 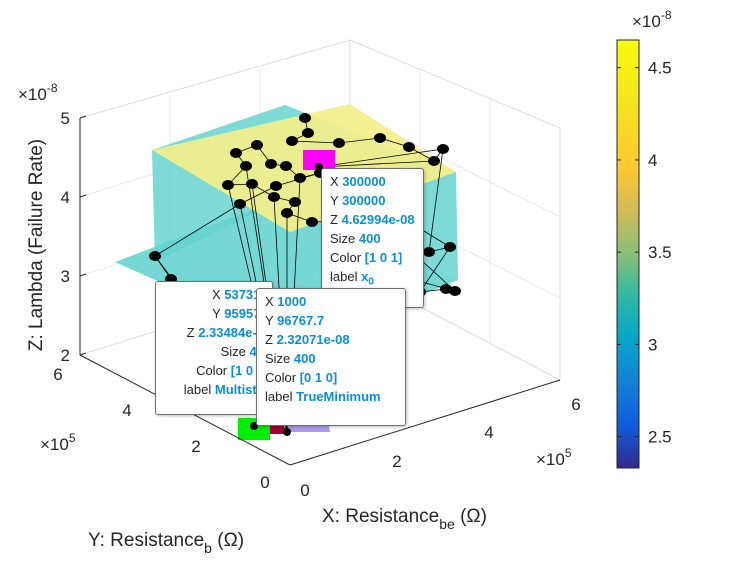 I want to click on colorbar-tick-label: 3.5, so click(x=660, y=252).